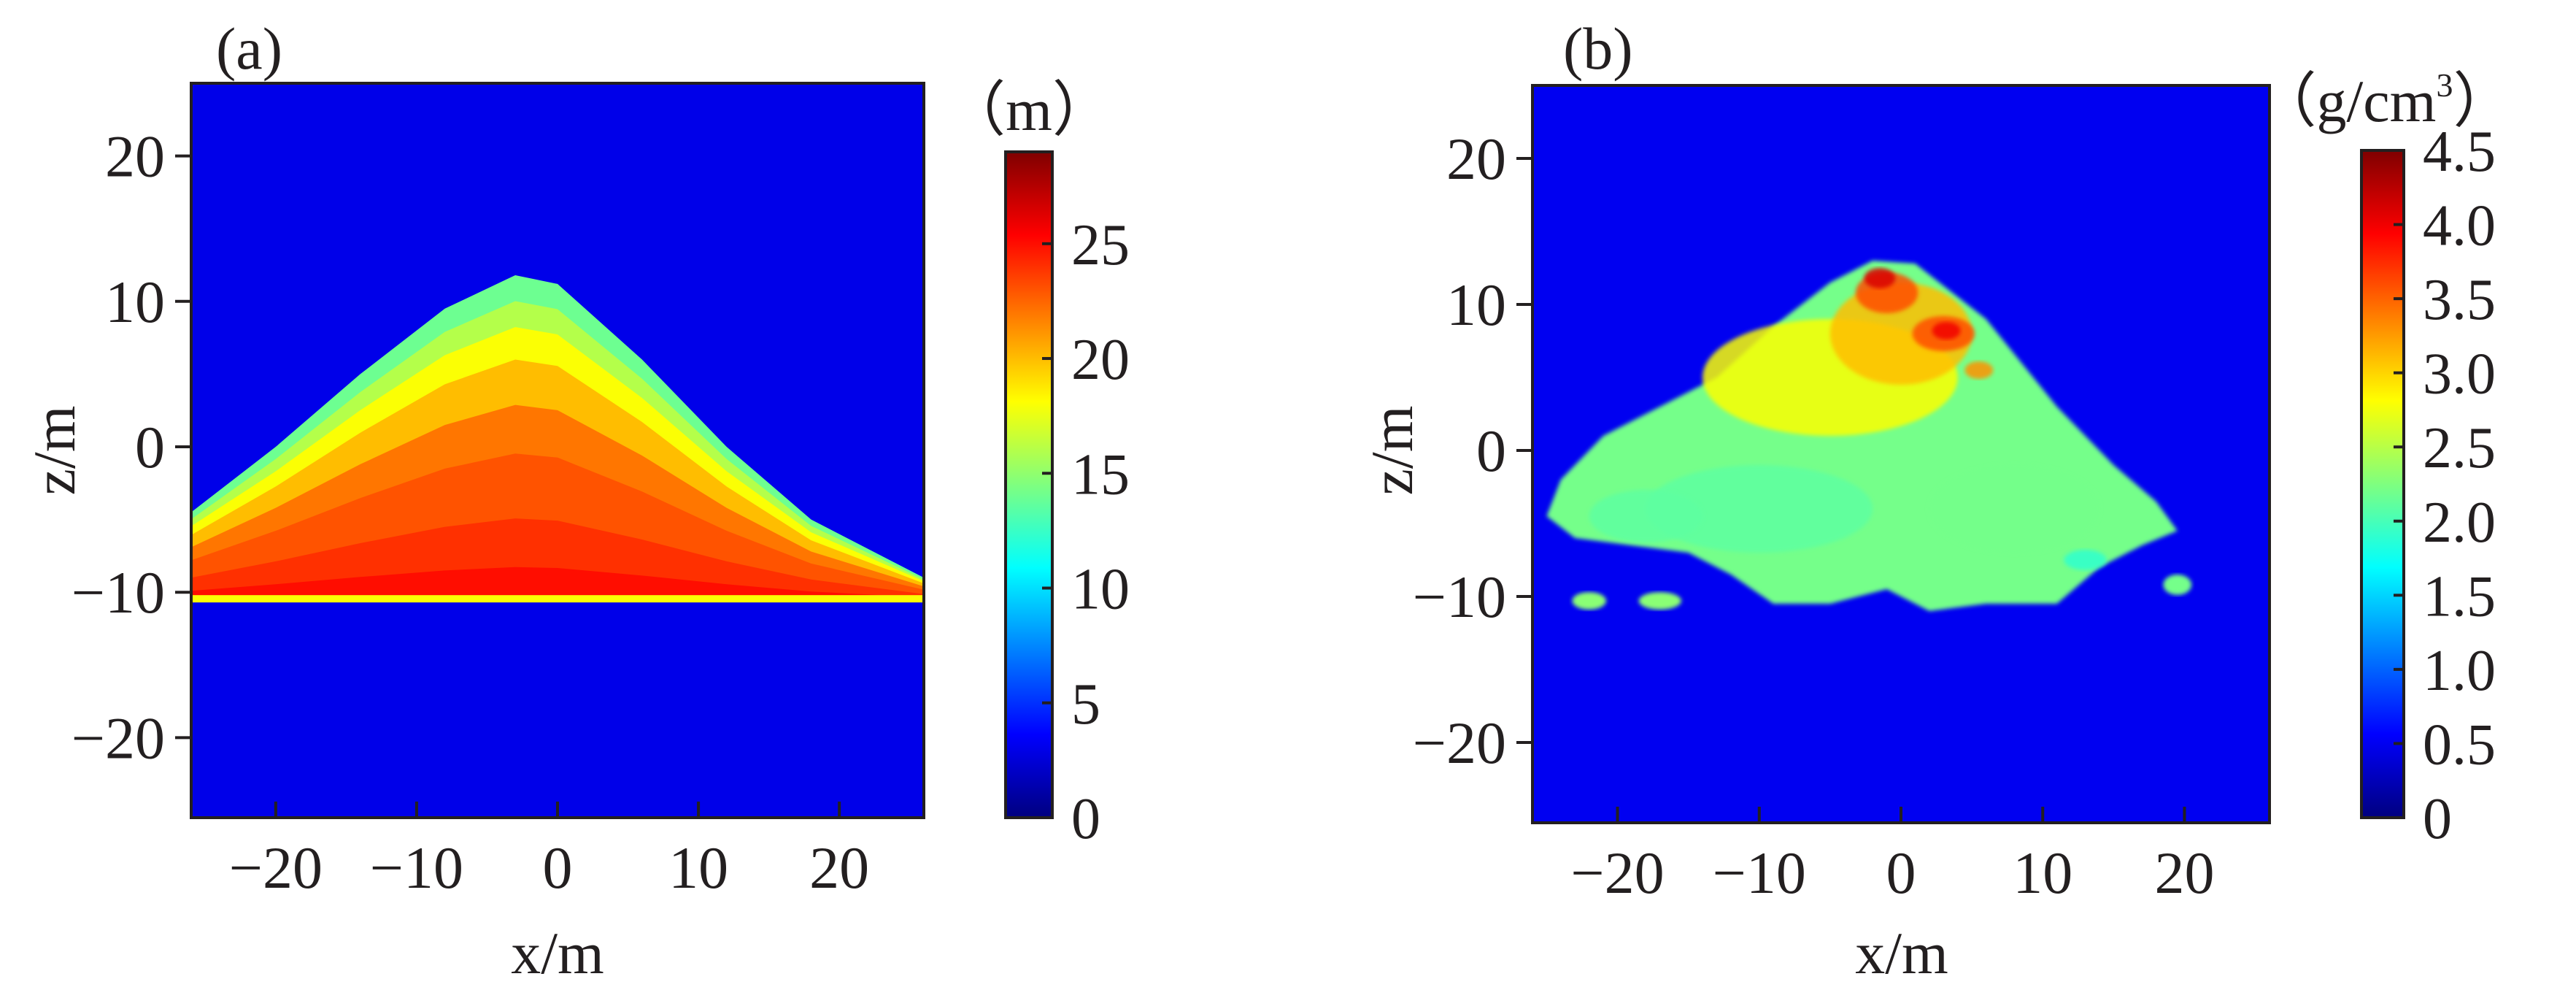  What do you see at coordinates (54, 451) in the screenshot?
I see `panel-a-ylabel: z/m` at bounding box center [54, 451].